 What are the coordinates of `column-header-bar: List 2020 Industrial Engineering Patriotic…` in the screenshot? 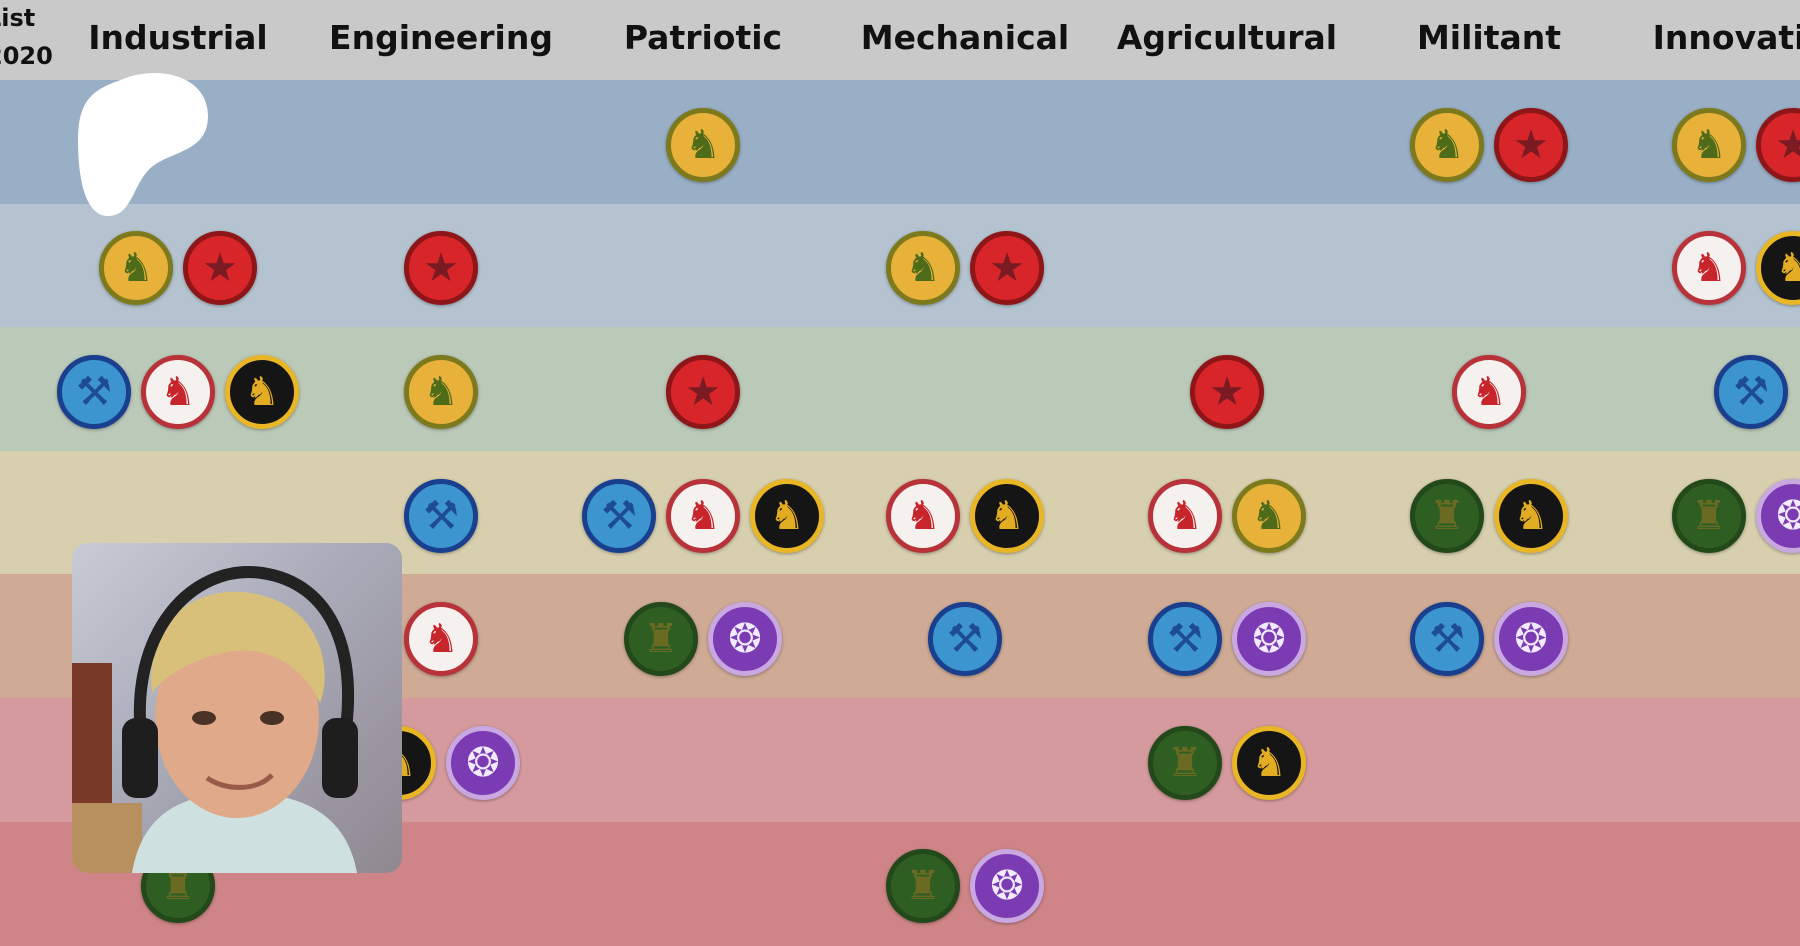 It's located at (900, 40).